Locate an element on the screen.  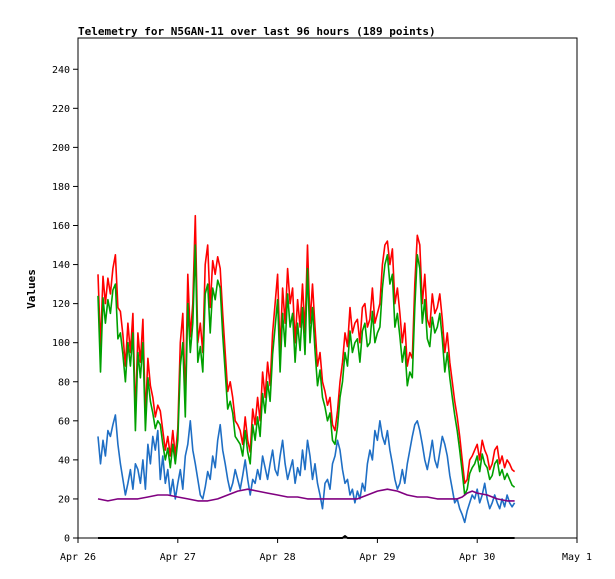
y-tick-label: 120 is located at coordinates (61, 304).